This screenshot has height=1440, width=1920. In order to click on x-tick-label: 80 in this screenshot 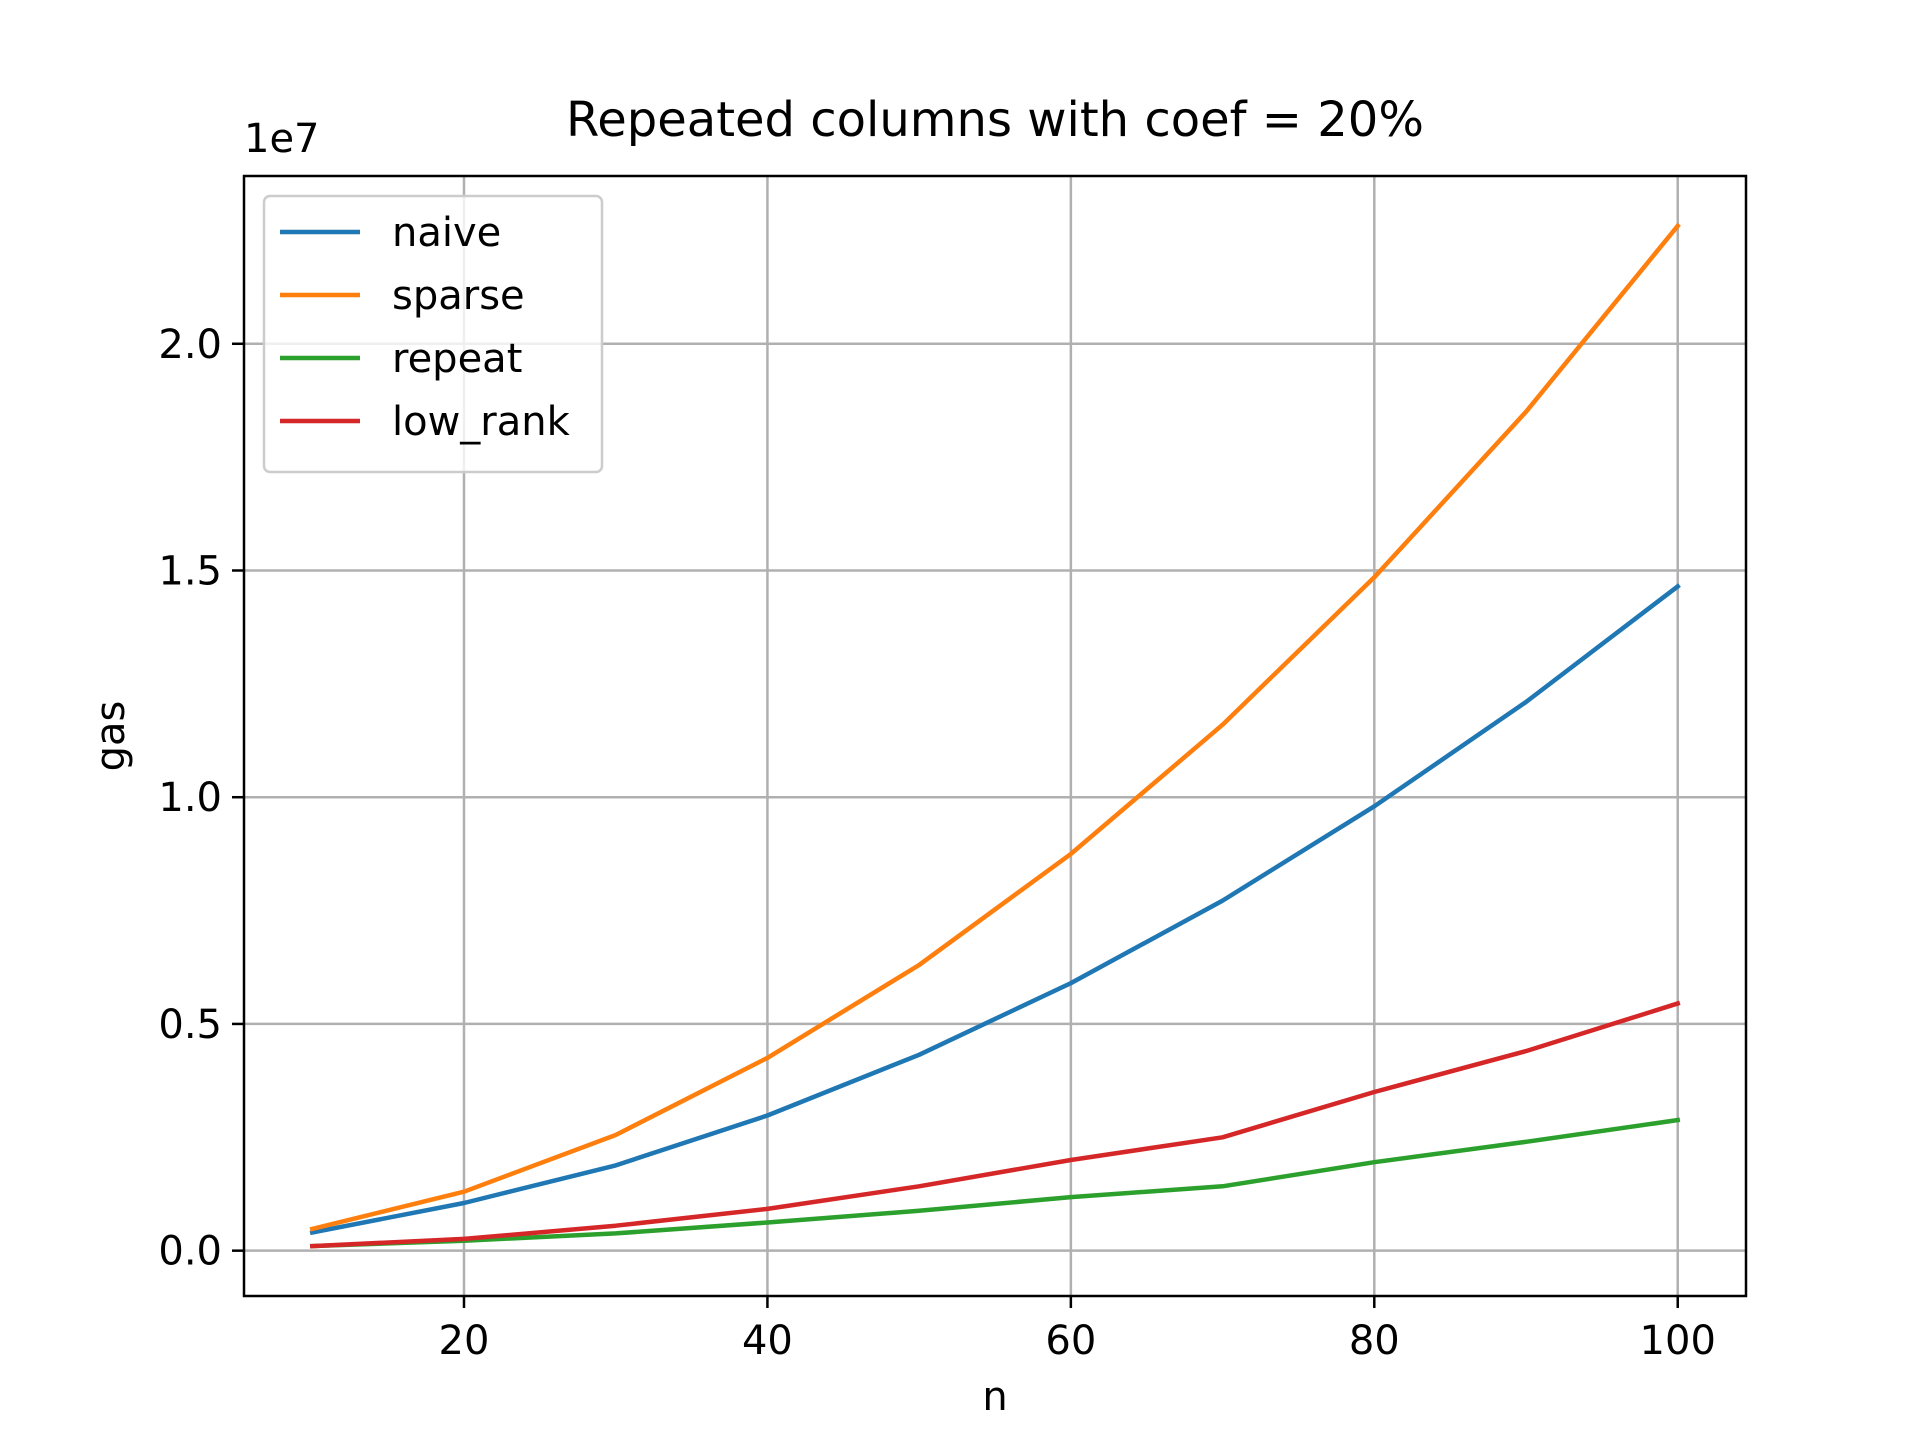, I will do `click(1374, 1341)`.